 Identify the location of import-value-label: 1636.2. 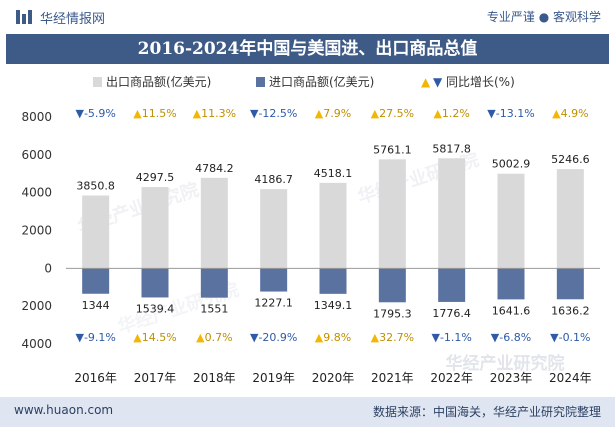
(570, 310).